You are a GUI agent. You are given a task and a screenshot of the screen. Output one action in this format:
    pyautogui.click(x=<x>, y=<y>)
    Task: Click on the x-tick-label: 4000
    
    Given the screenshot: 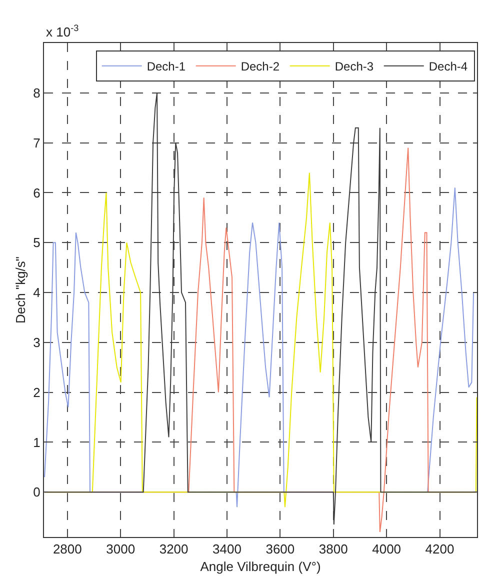 What is the action you would take?
    pyautogui.click(x=387, y=549)
    